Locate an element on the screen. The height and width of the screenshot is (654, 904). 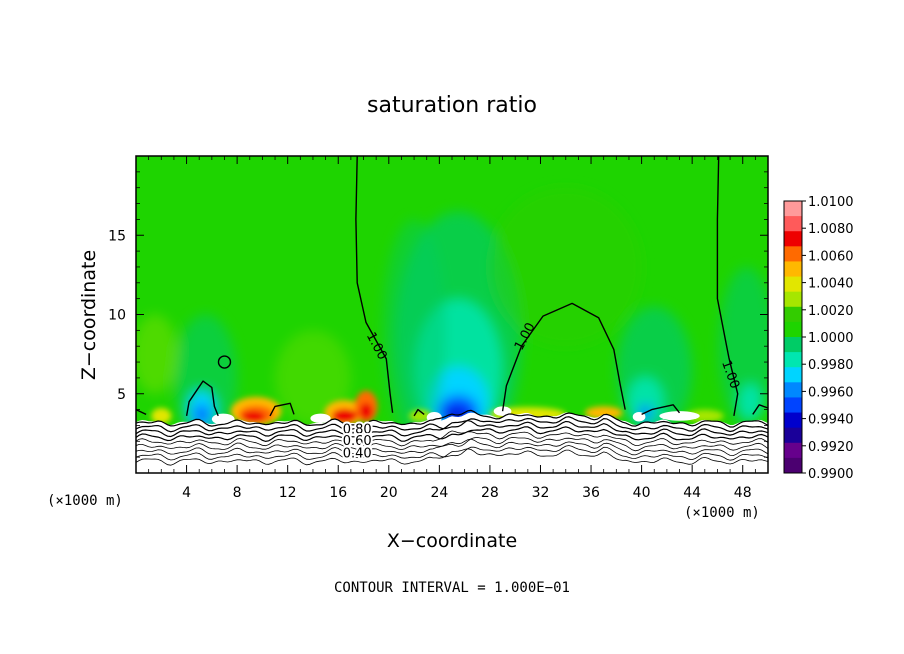
colorbar-label: 0.9940 is located at coordinates (831, 420).